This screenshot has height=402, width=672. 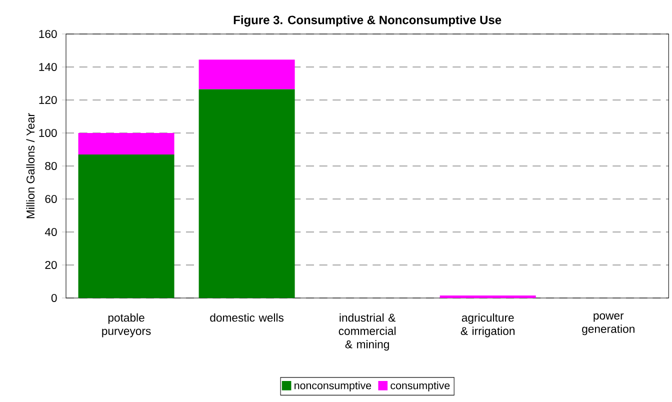 I want to click on y-tick-label: 60, so click(x=51, y=198).